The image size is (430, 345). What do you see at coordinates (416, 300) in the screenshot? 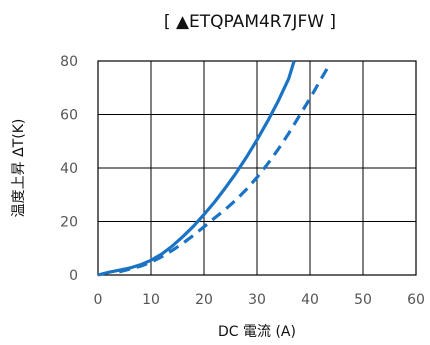
I see `x-tick-label: 60` at bounding box center [416, 300].